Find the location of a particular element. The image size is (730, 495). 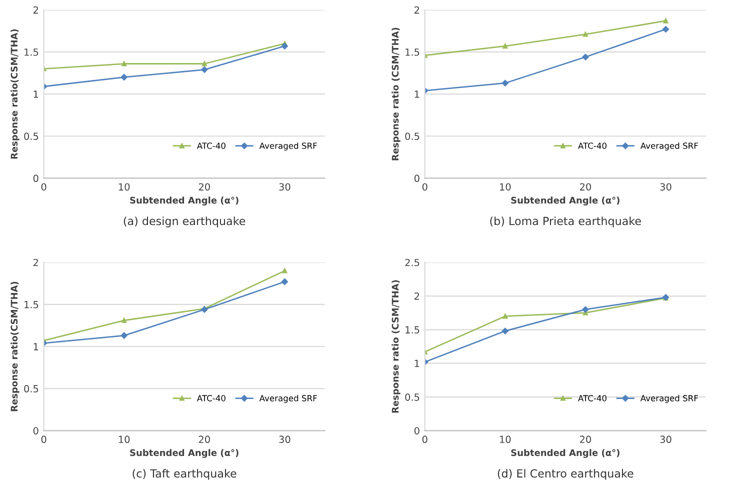

y-tick-label: 2.5 is located at coordinates (412, 262).